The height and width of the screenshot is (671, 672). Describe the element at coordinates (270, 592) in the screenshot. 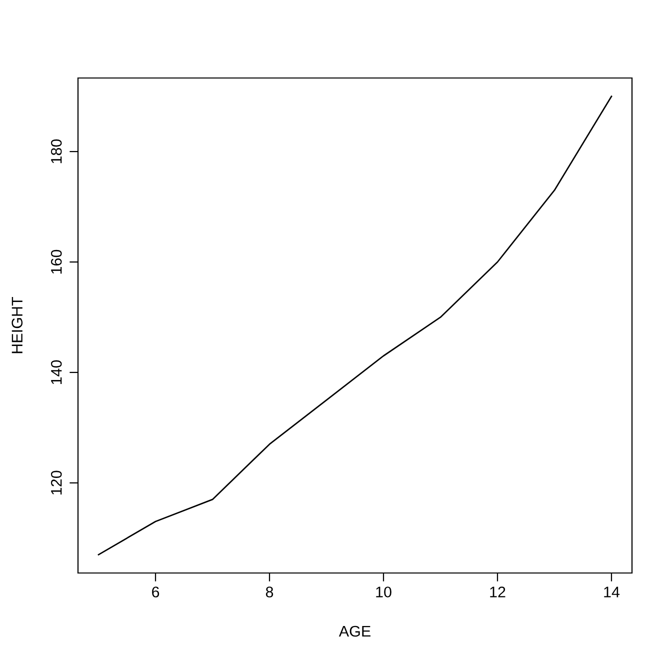

I see `x-tick-label: 8` at that location.